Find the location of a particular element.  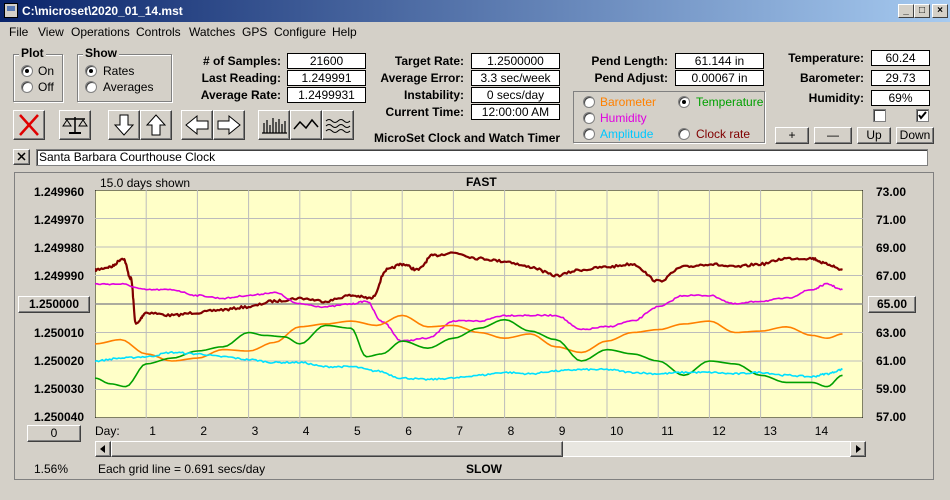

bar-graph-icon is located at coordinates (274, 126).